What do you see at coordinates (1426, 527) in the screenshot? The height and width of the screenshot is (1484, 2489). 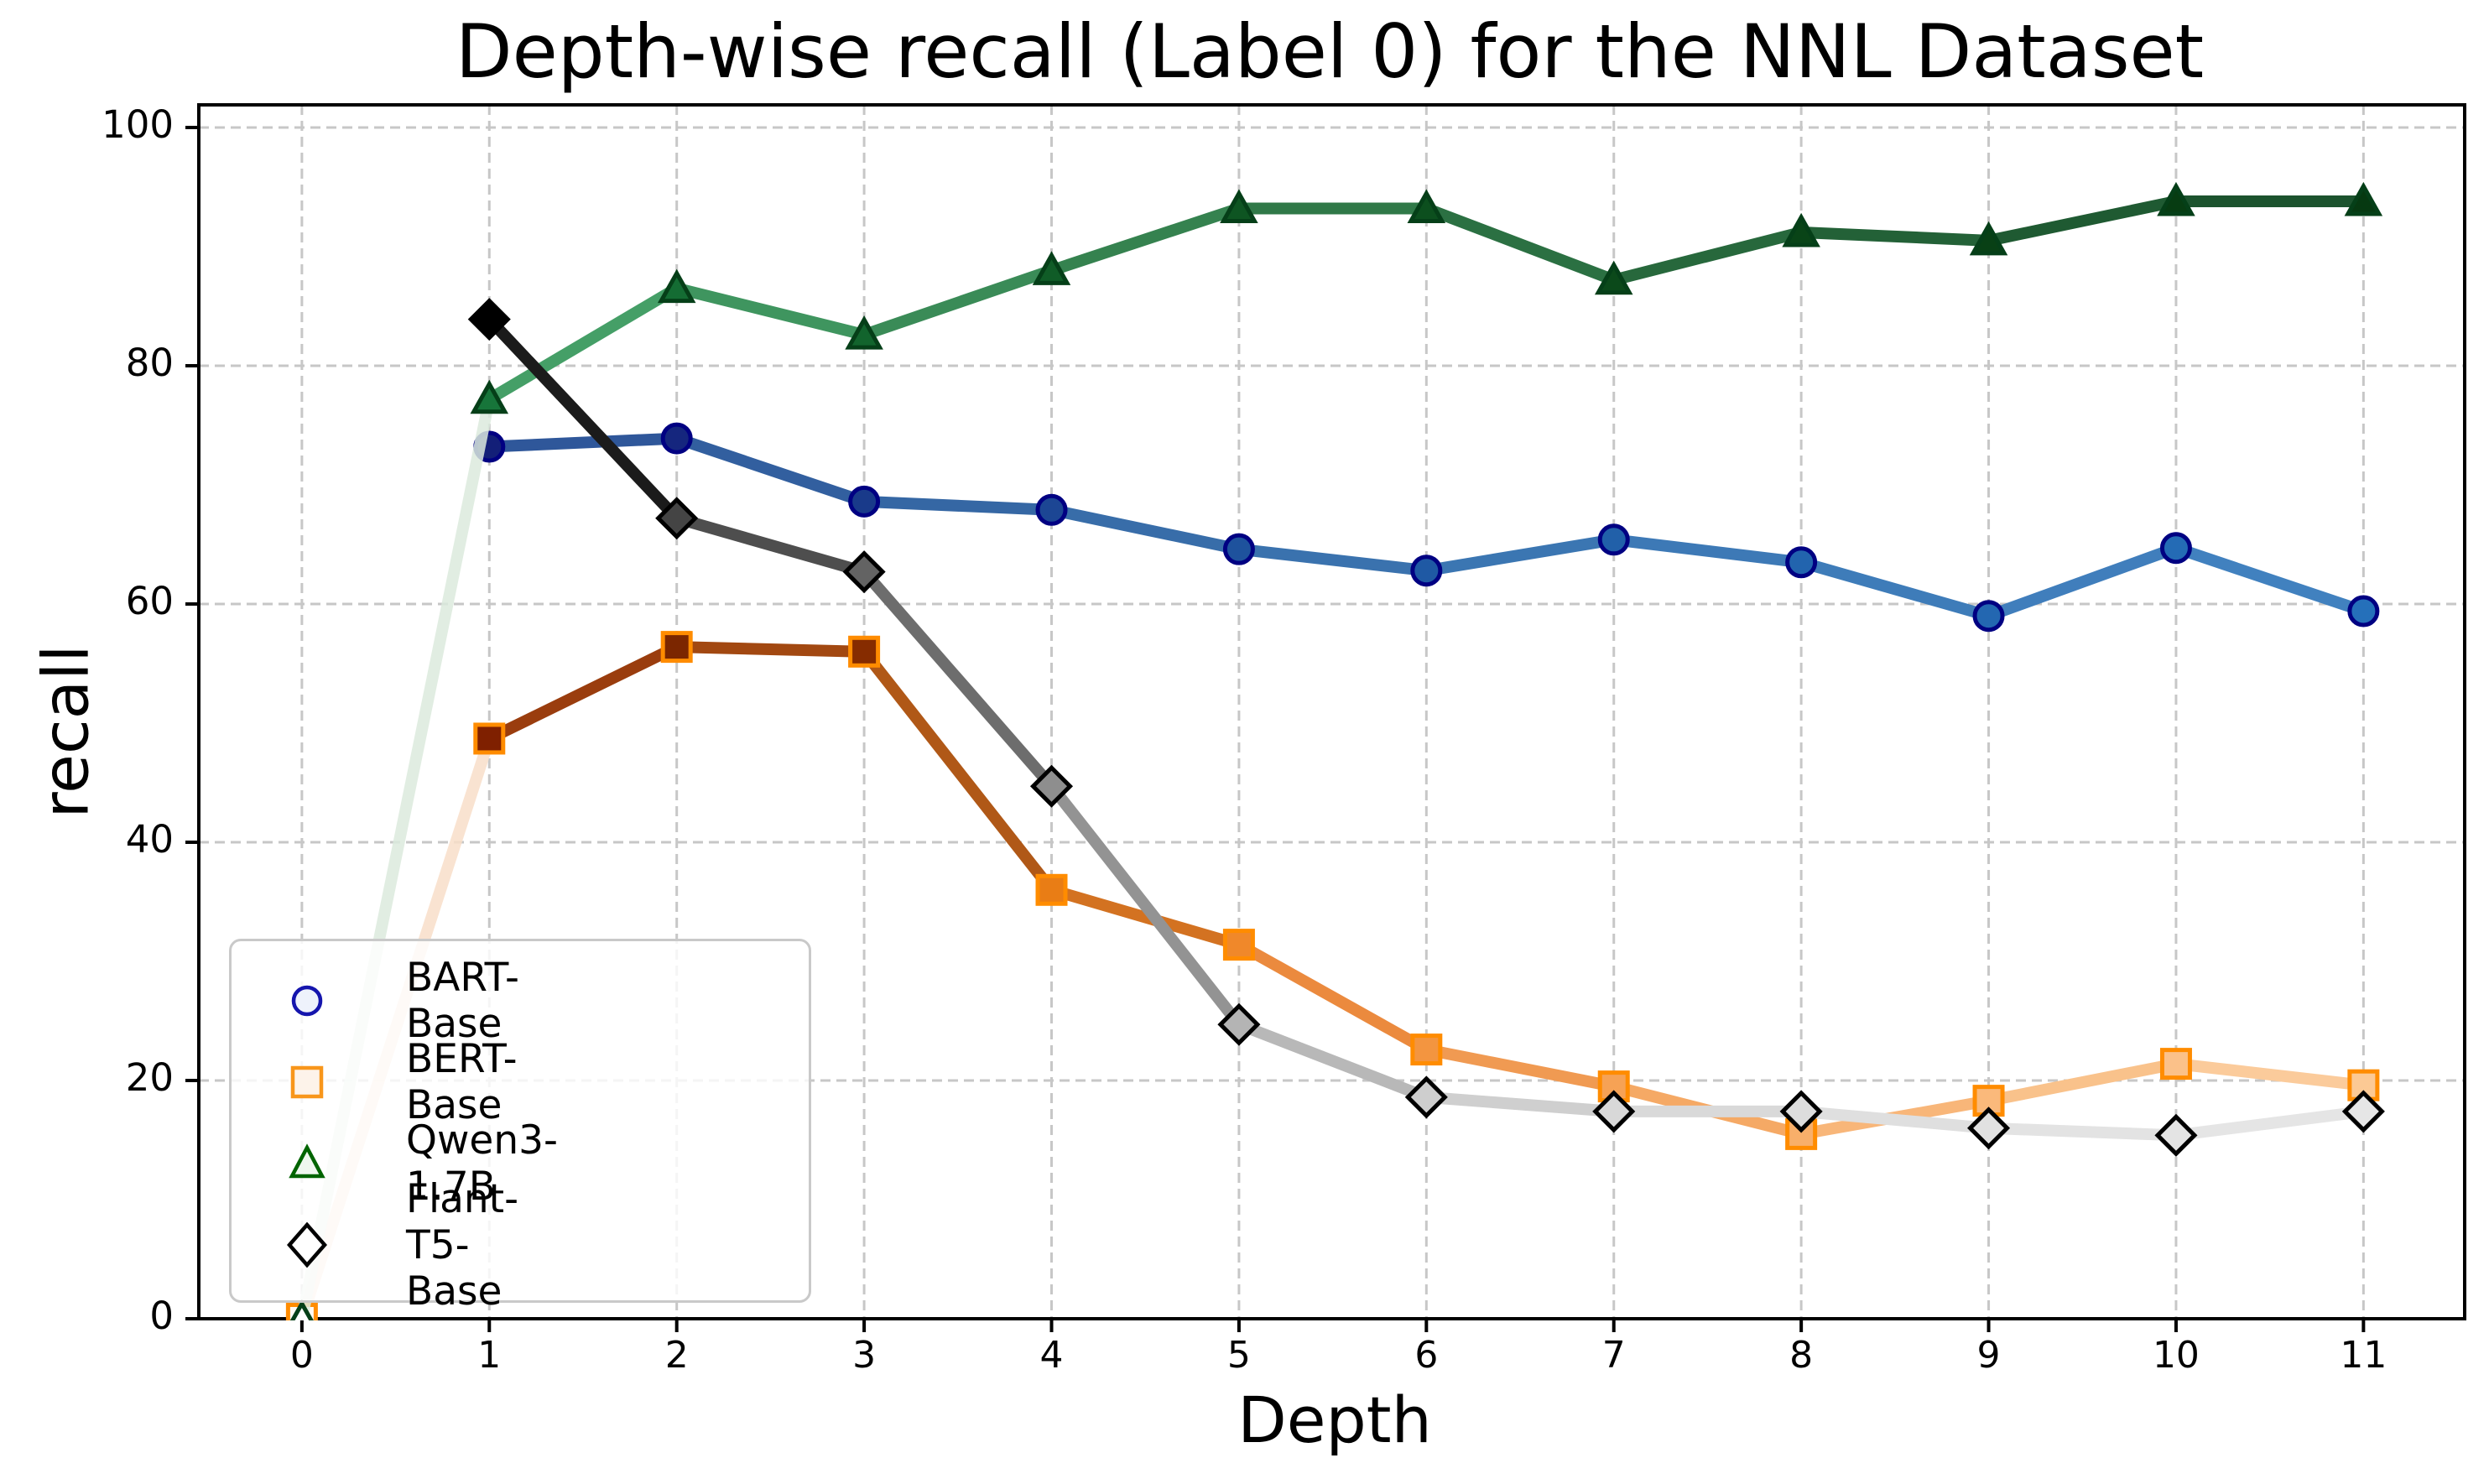 I see `series-BART-Base` at bounding box center [1426, 527].